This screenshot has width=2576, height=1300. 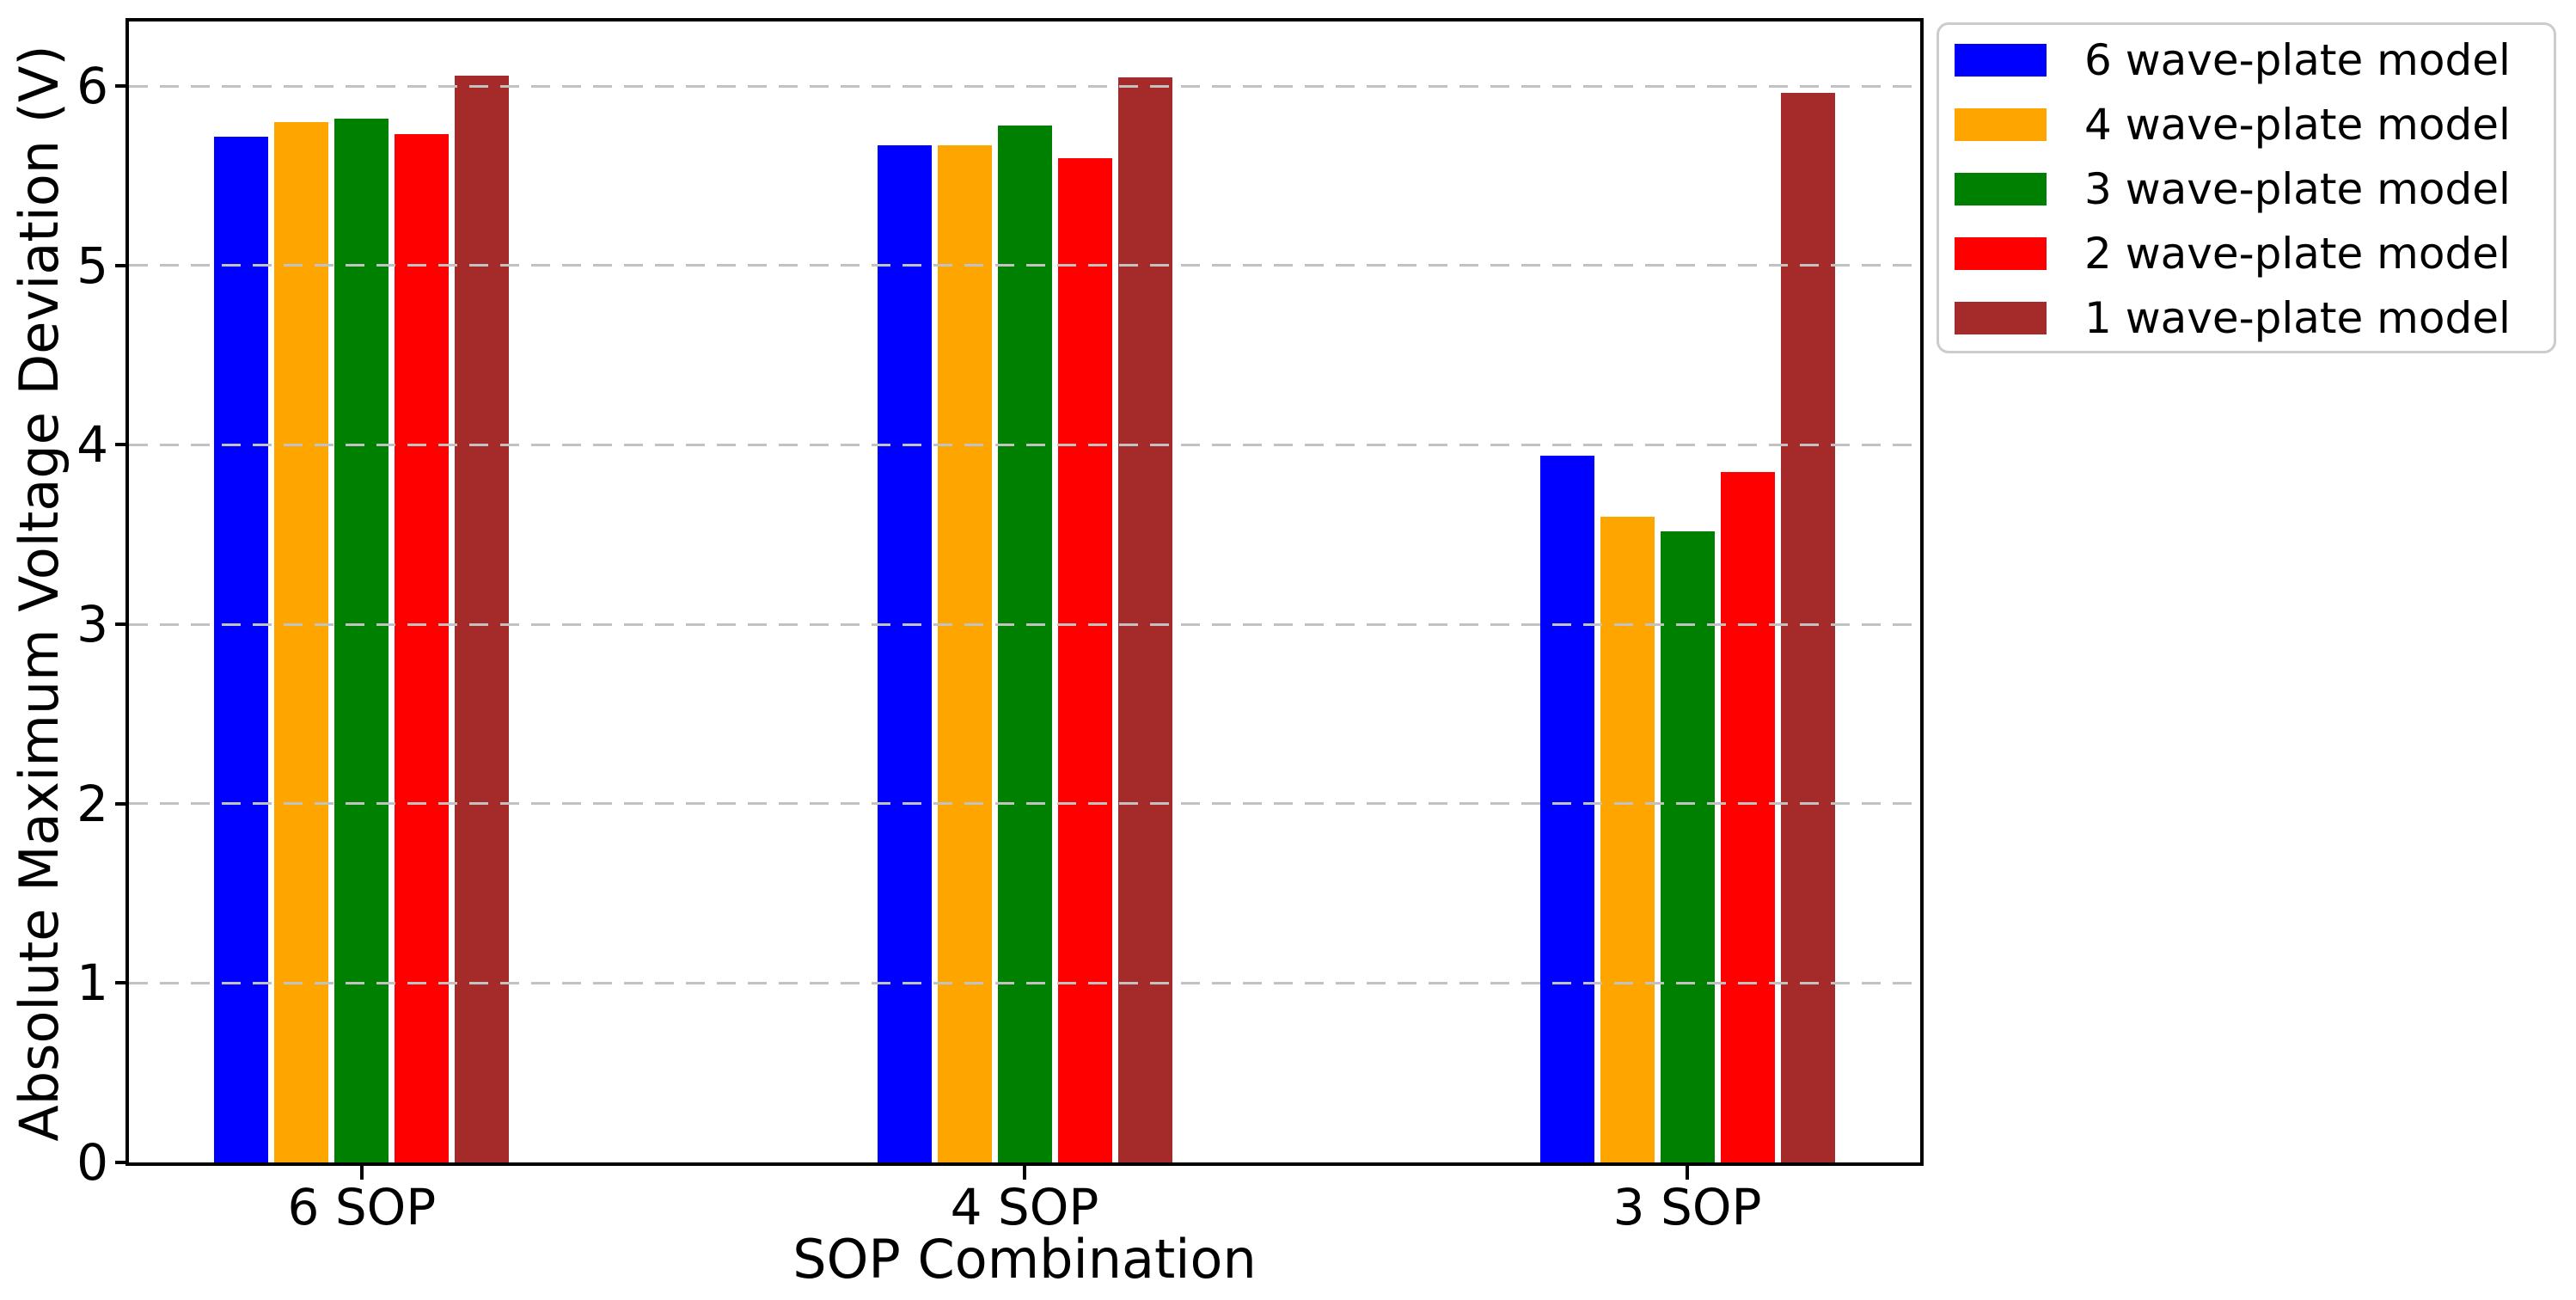 What do you see at coordinates (2297, 59) in the screenshot?
I see `legend-label: 6 wave-plate model` at bounding box center [2297, 59].